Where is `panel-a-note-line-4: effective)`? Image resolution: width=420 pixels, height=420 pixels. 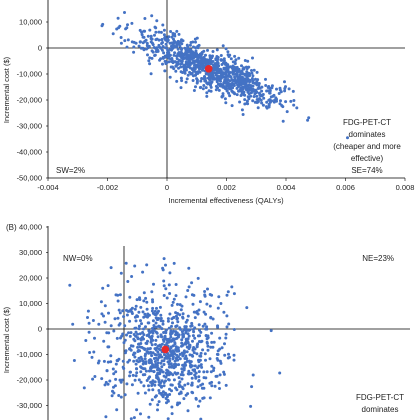
panel-a-note-line-4: effective) is located at coordinates (367, 158).